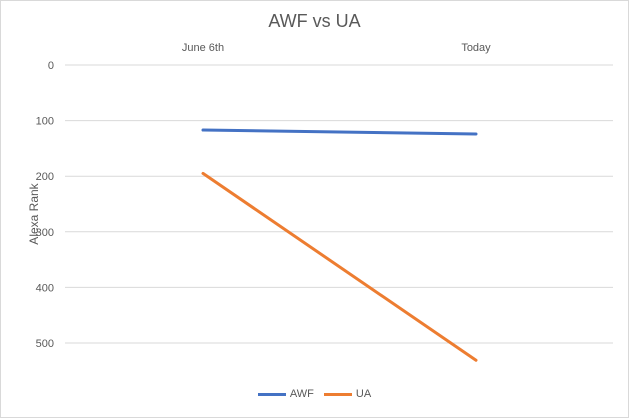  What do you see at coordinates (363, 394) in the screenshot?
I see `legend-label: UA` at bounding box center [363, 394].